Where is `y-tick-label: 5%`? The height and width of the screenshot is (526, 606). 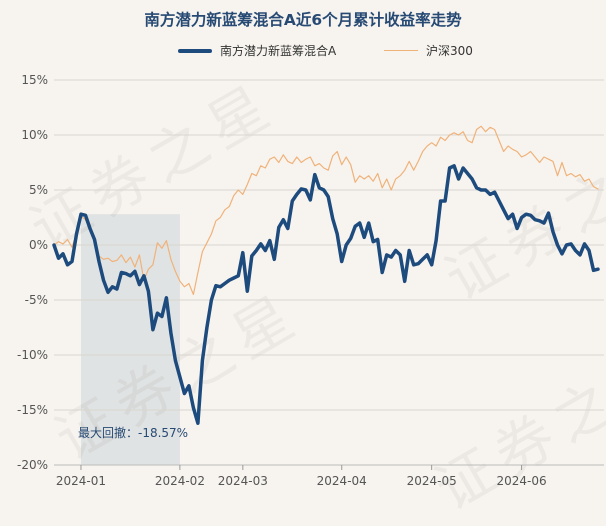
y-tick-label: 5% is located at coordinates (38, 190).